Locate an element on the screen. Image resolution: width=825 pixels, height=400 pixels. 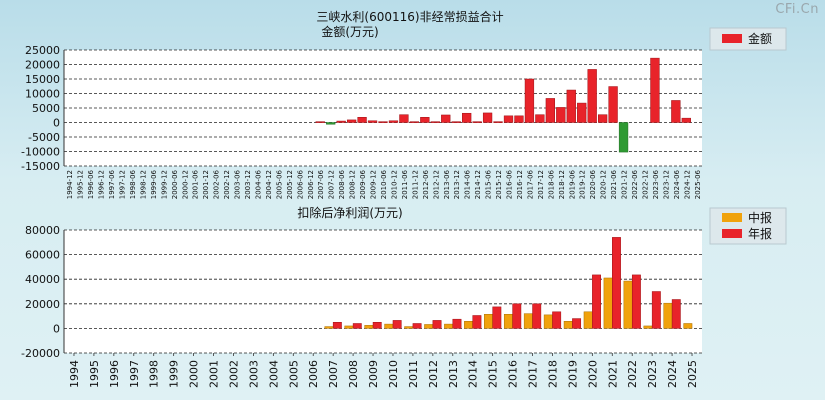
top-xtick-label: 2017-06 is located at coordinates (530, 184).